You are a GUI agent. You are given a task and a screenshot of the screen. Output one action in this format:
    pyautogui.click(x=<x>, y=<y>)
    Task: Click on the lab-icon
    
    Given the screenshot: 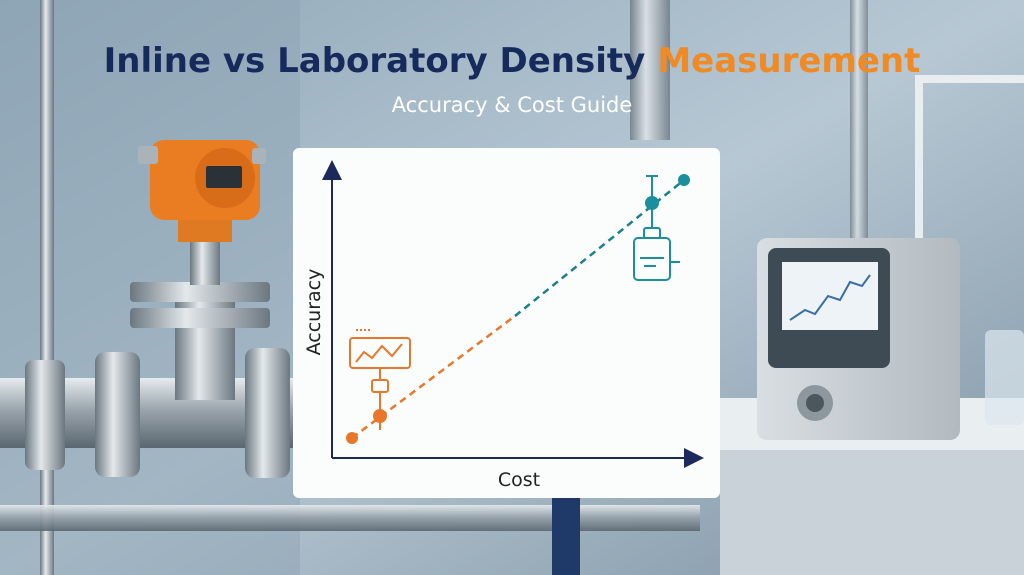 What is the action you would take?
    pyautogui.click(x=656, y=228)
    